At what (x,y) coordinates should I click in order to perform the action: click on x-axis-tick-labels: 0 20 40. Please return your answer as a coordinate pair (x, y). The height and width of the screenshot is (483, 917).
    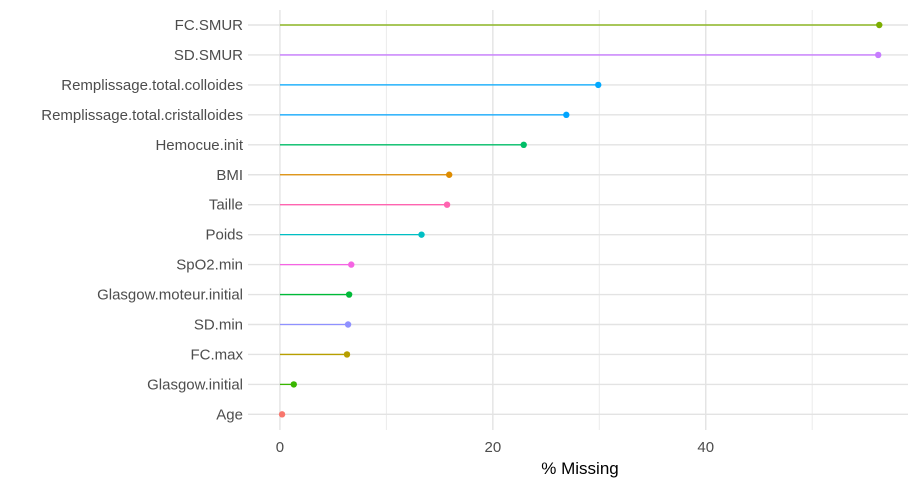
    Looking at the image, I should click on (495, 447).